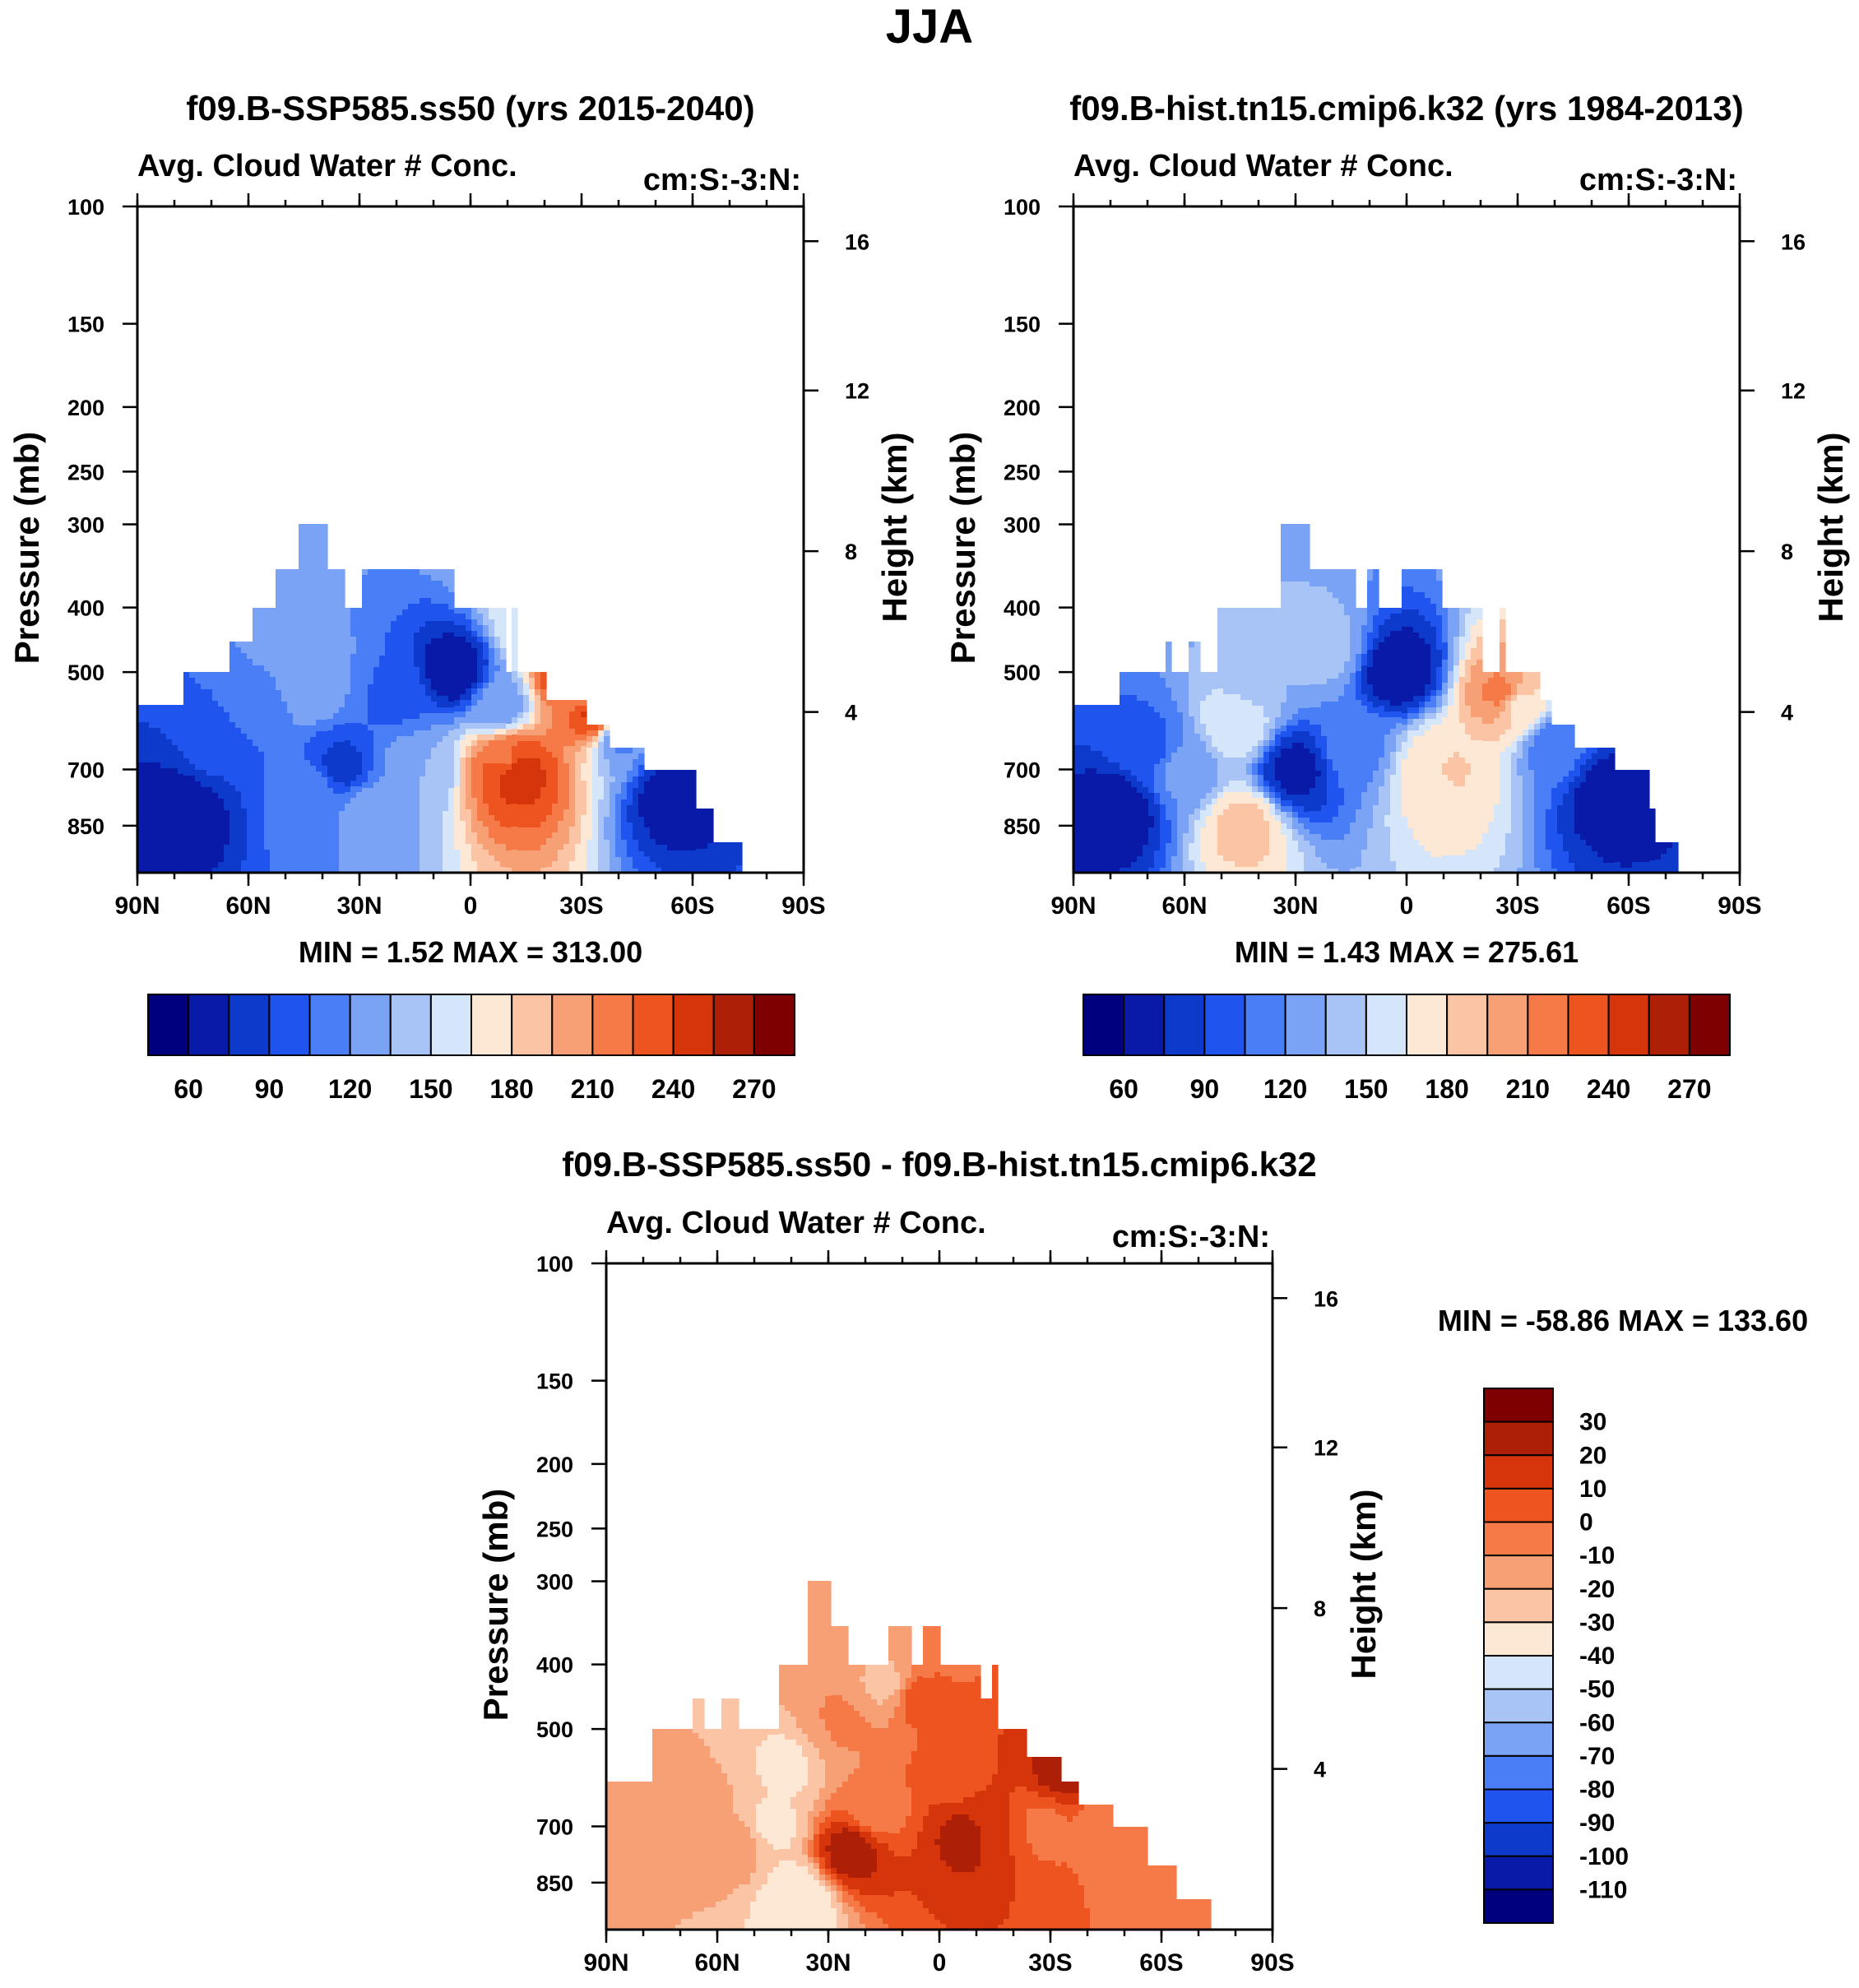  What do you see at coordinates (410, 1025) in the screenshot?
I see `colorbar-swatch` at bounding box center [410, 1025].